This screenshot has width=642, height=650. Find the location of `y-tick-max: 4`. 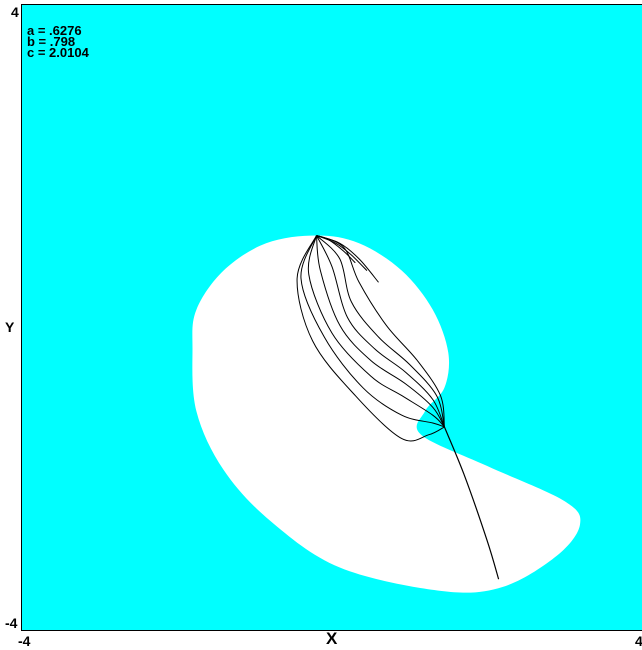

y-tick-max: 4 is located at coordinates (15, 12).